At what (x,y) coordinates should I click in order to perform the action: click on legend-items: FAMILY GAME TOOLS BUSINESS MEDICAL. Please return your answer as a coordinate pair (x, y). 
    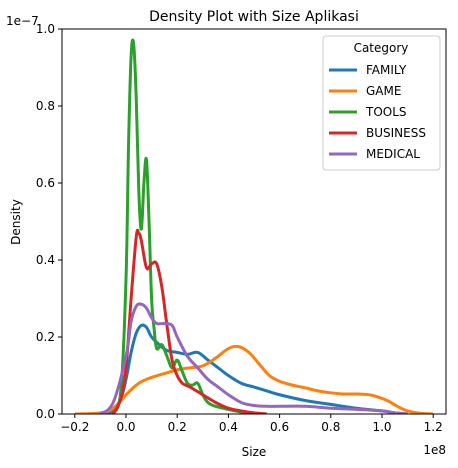
    Looking at the image, I should click on (377, 112).